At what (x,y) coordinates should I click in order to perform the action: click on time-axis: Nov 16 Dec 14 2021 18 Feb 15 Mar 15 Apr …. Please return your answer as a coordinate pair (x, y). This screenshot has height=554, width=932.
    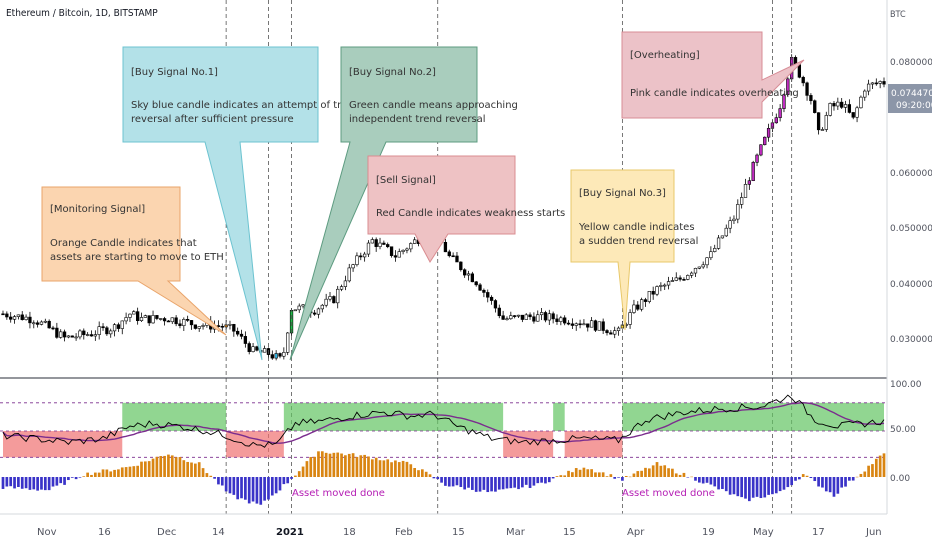
    Looking at the image, I should click on (459, 532).